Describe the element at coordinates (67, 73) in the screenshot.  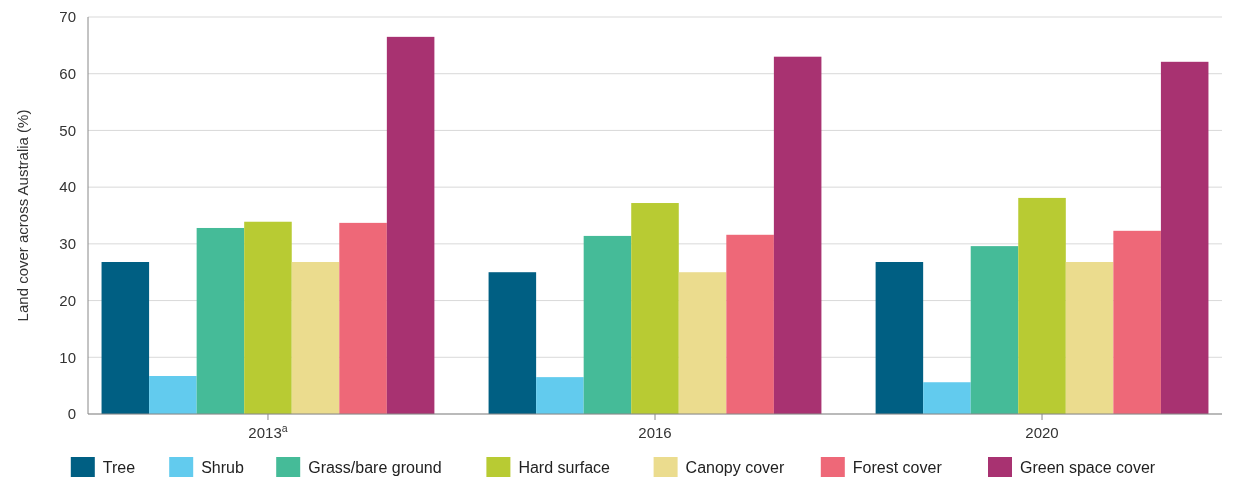
I see `y-tick-label: 60` at that location.